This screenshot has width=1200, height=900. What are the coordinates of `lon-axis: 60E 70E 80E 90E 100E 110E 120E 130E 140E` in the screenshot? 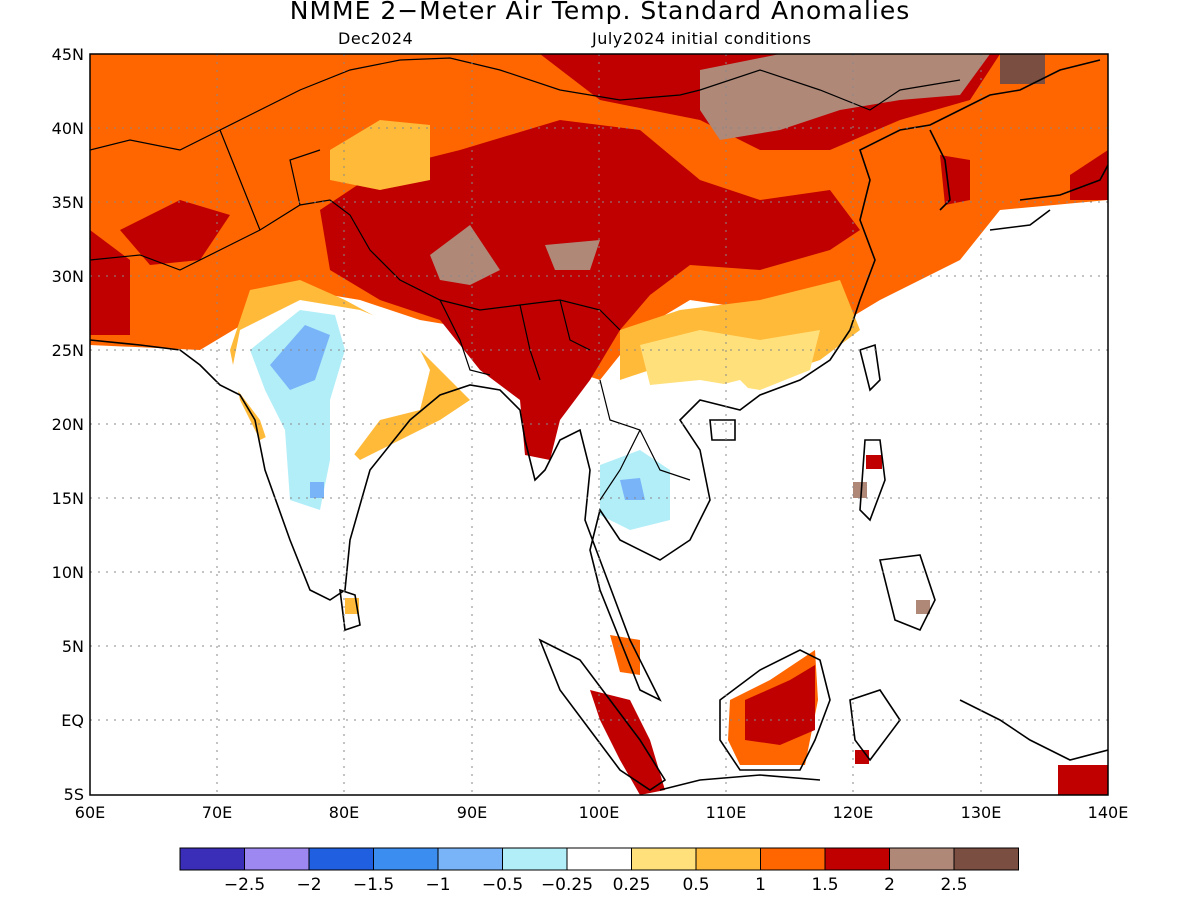 It's located at (602, 812).